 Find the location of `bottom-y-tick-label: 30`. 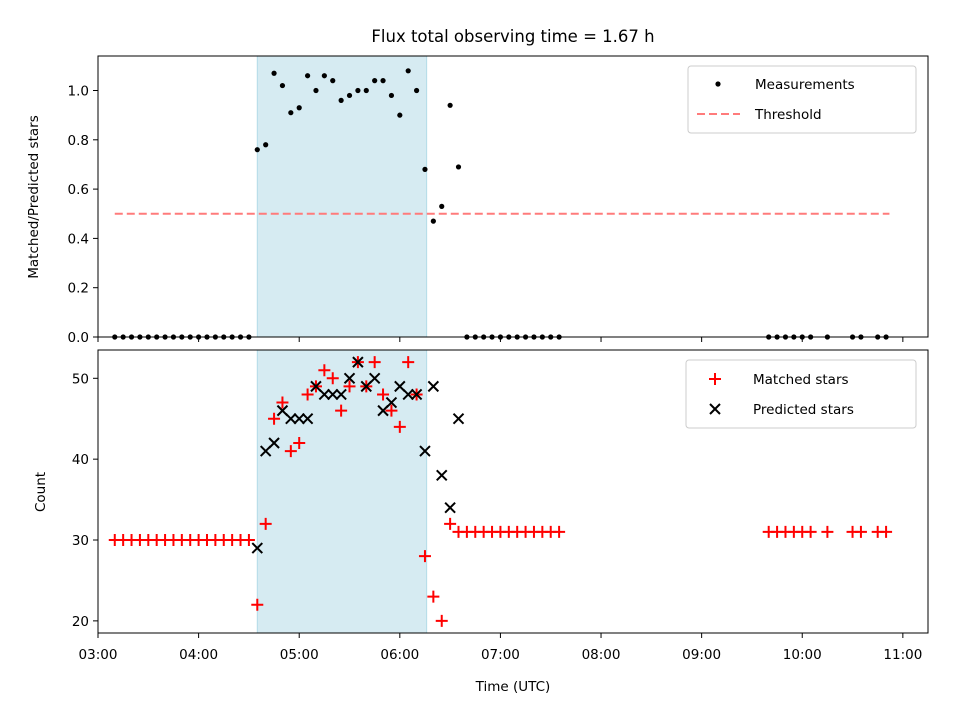

bottom-y-tick-label: 30 is located at coordinates (80, 541).